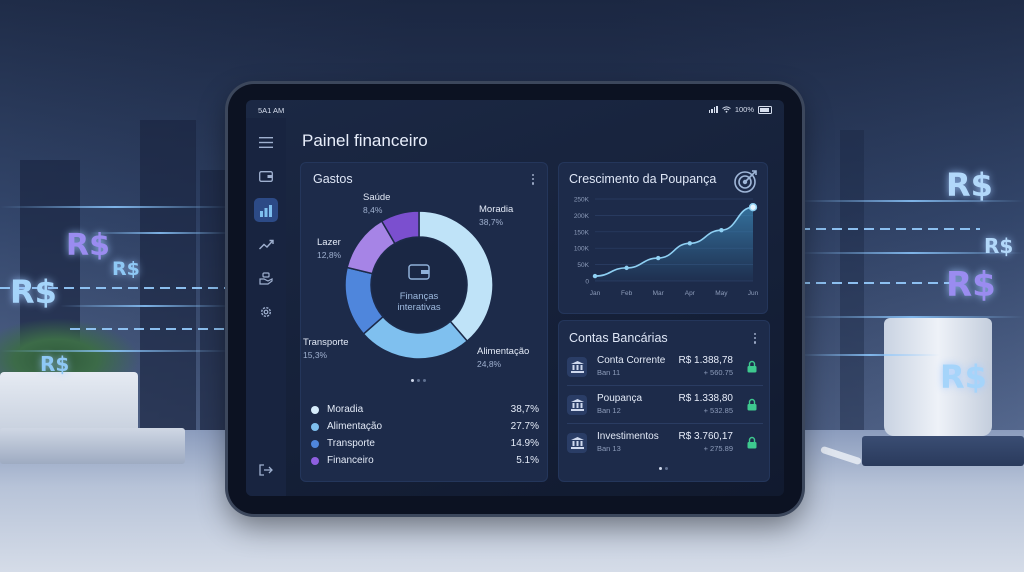 The width and height of the screenshot is (1024, 572). I want to click on sidebar, so click(266, 307).